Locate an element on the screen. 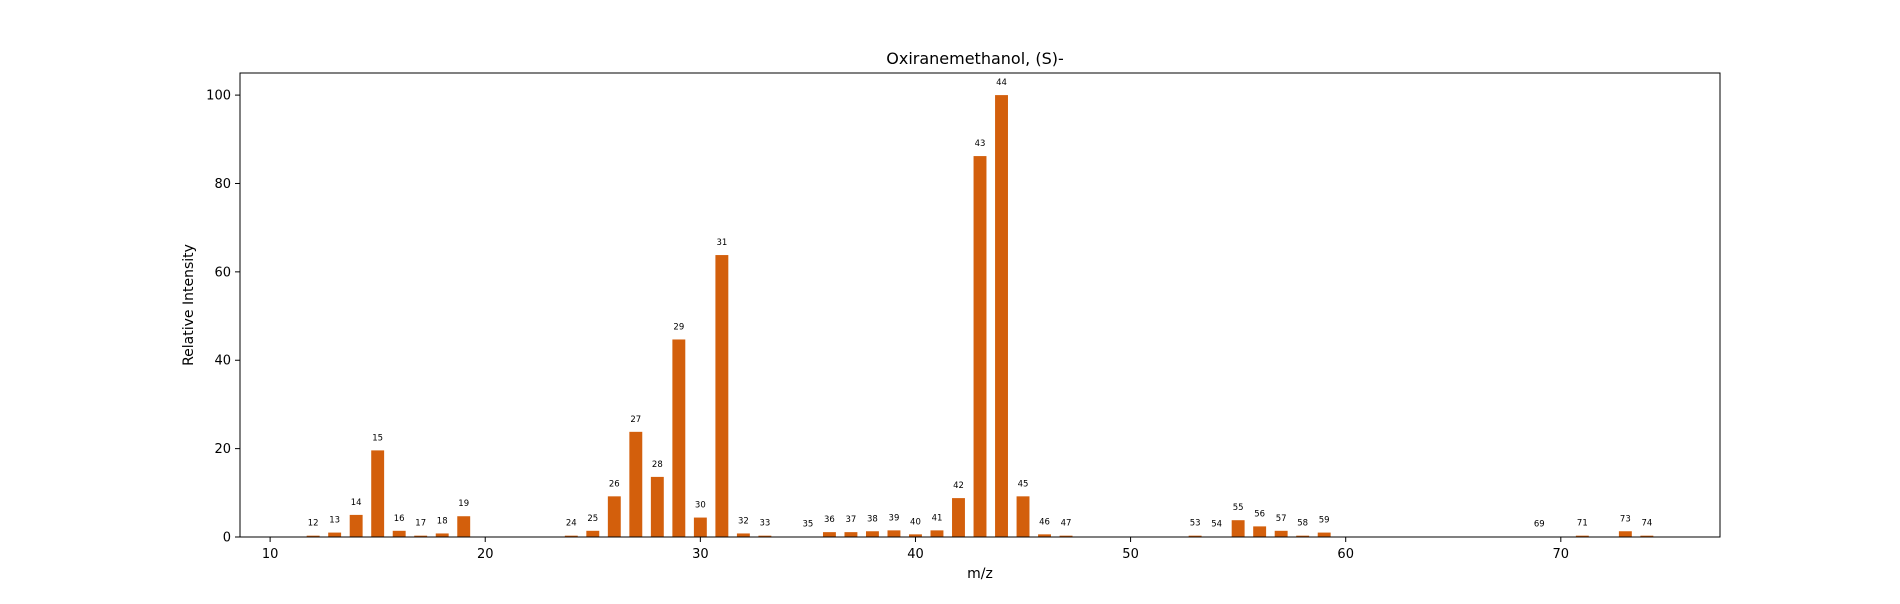  bar-label-mz-17: 17 is located at coordinates (420, 524).